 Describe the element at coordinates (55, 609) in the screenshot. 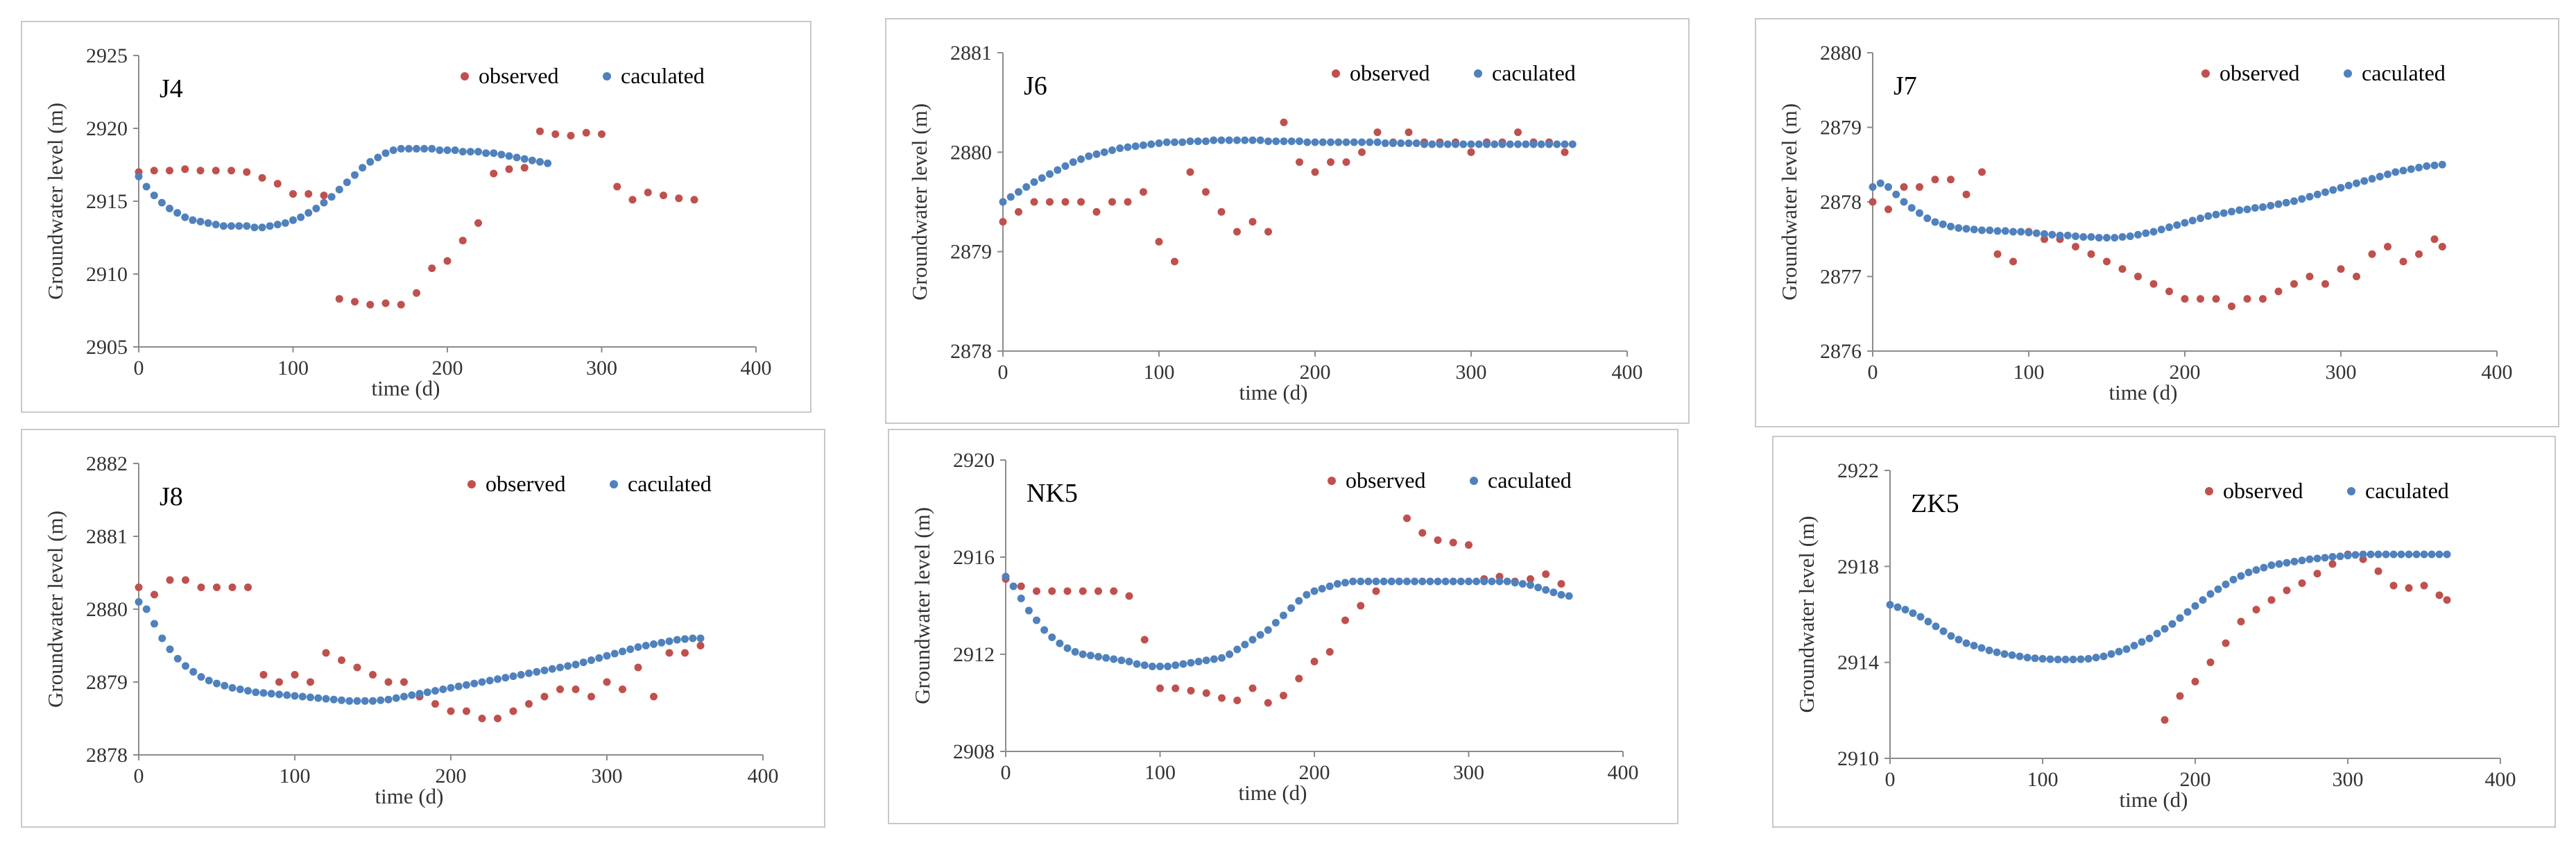

I see `y-axis-title: Groundwater level (m)` at that location.